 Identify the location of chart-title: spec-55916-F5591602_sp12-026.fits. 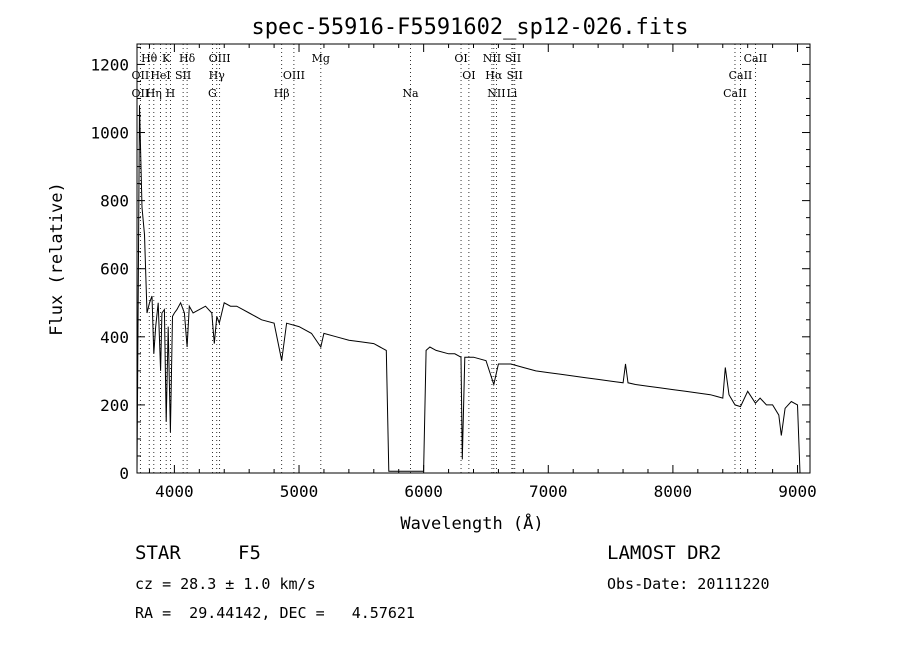
(469, 27).